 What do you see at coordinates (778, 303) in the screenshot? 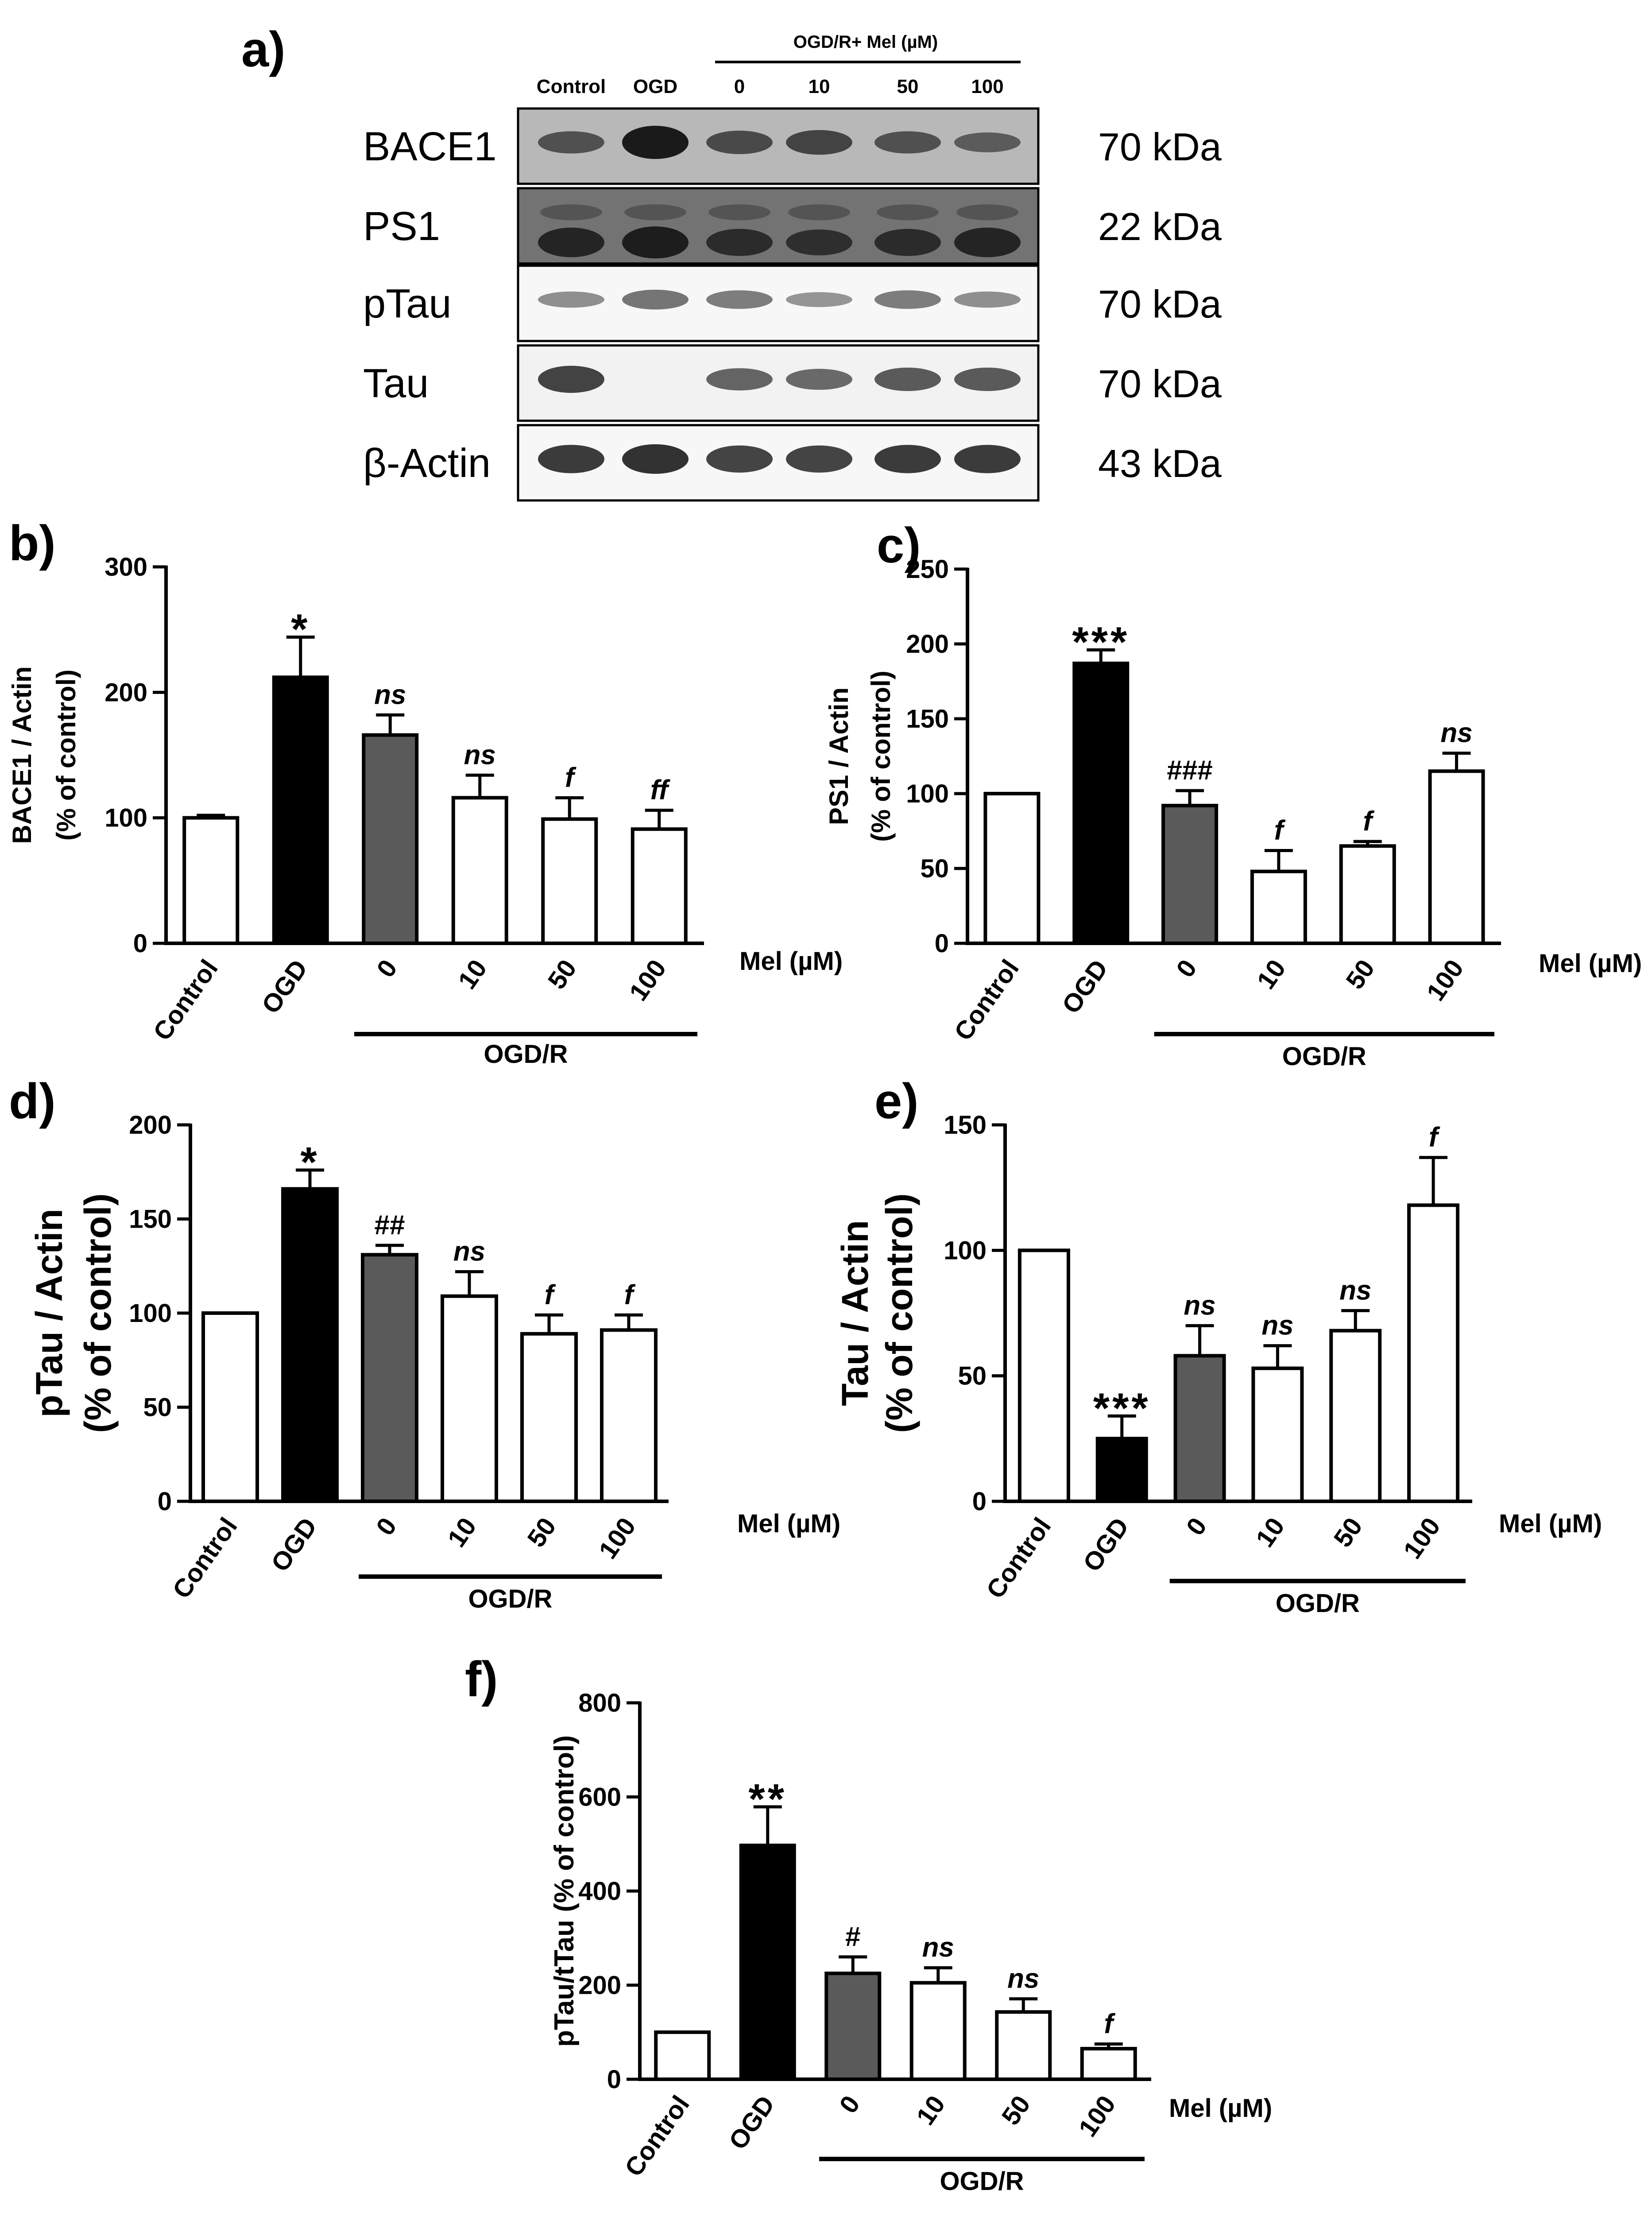
I see `blot-frame` at bounding box center [778, 303].